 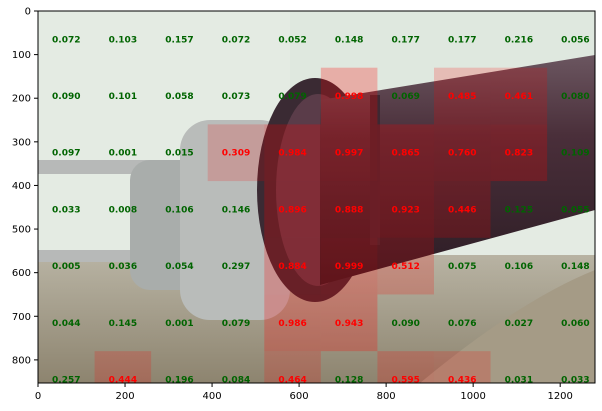 I want to click on cell-value-label: 0.073, so click(x=236, y=97).